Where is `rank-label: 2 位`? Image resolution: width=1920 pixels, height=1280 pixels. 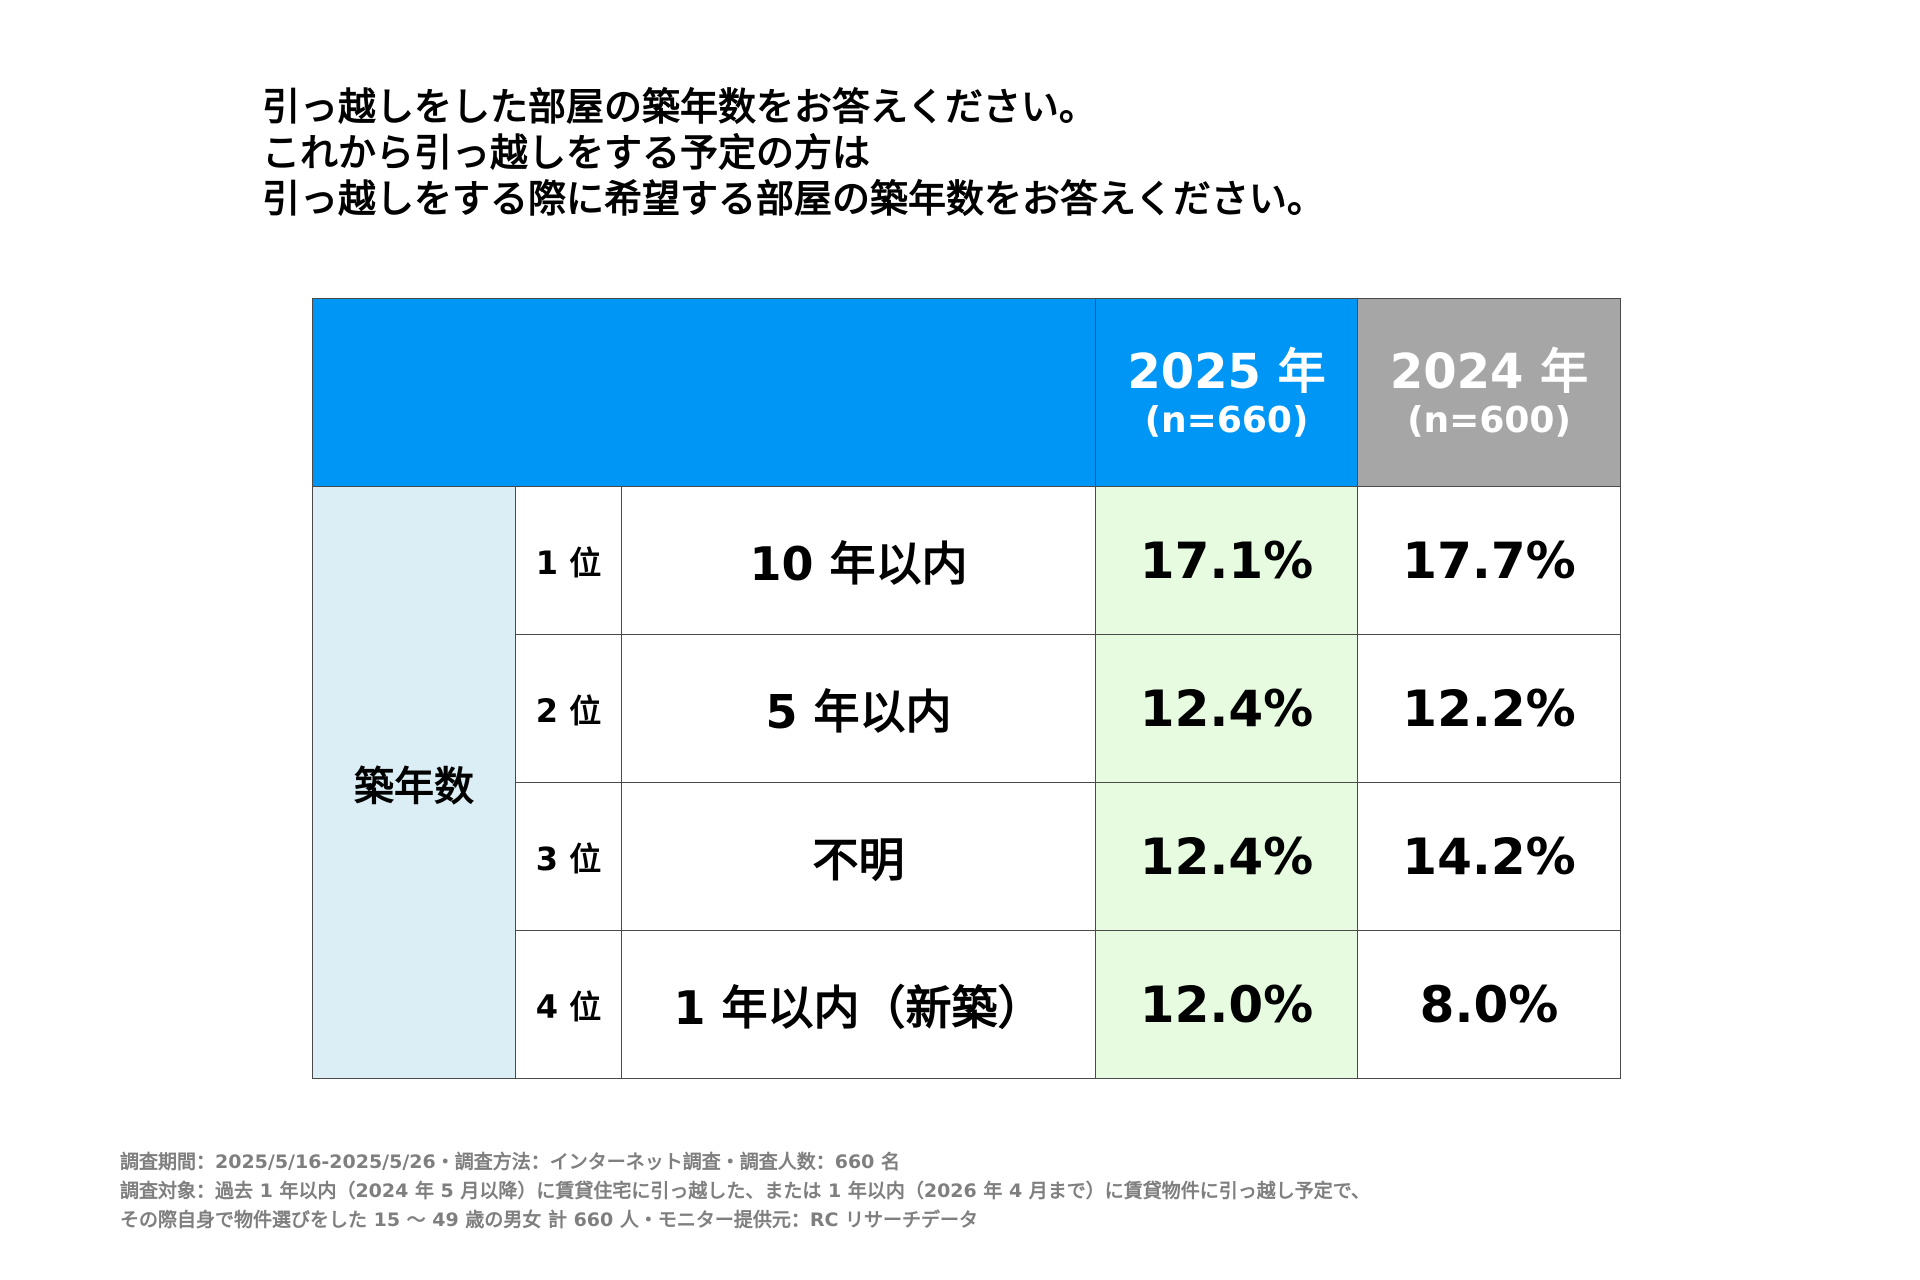 rank-label: 2 位 is located at coordinates (568, 708).